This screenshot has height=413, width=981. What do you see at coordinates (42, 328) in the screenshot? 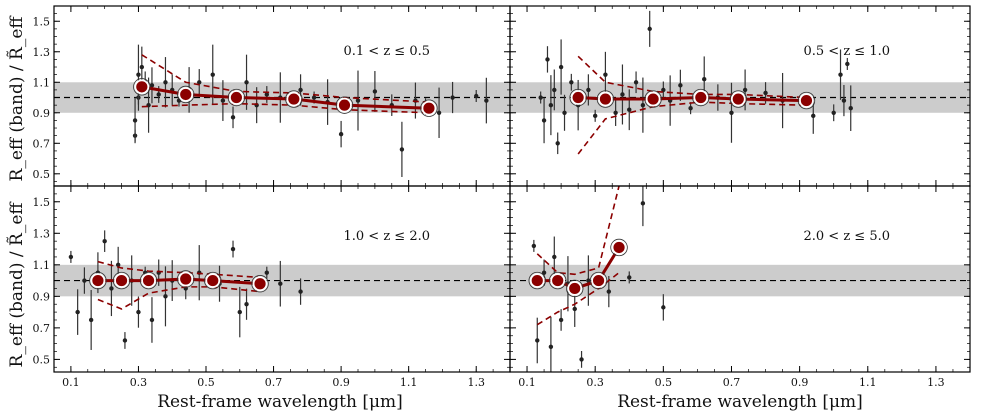
I see `y-tick-label: 0.7` at bounding box center [42, 328].